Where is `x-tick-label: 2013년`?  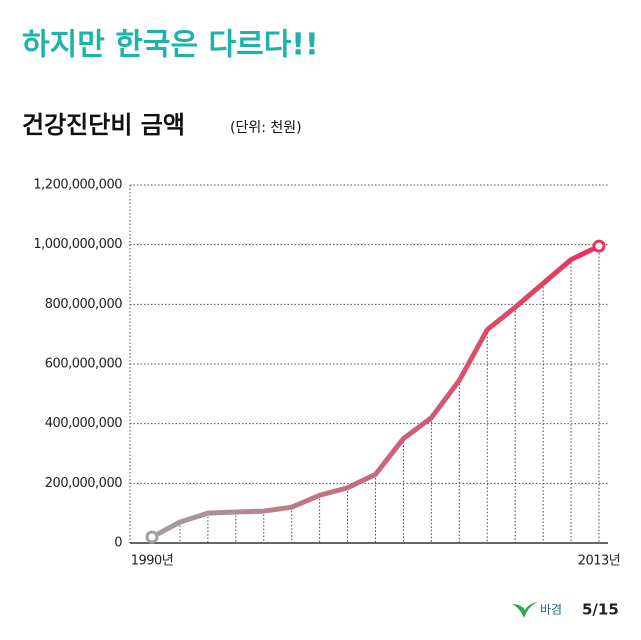 x-tick-label: 2013년 is located at coordinates (599, 561).